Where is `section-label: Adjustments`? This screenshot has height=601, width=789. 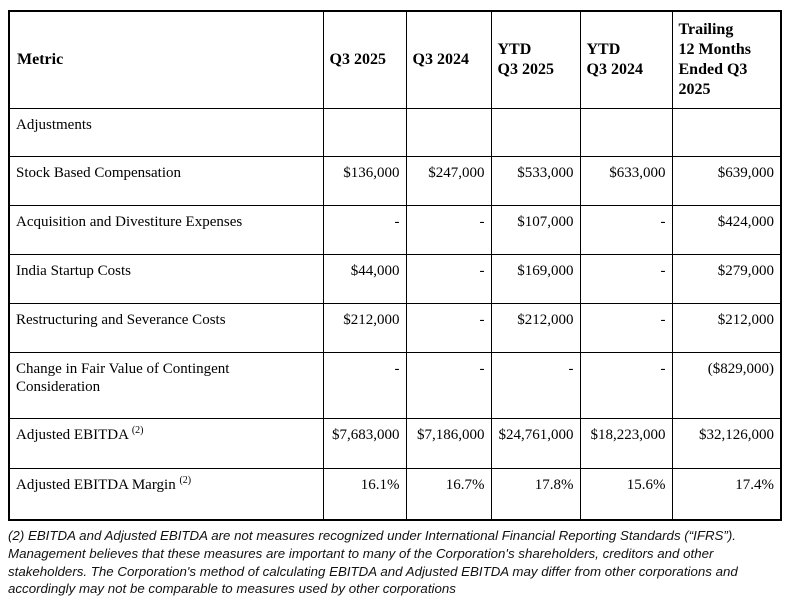
section-label: Adjustments is located at coordinates (166, 132).